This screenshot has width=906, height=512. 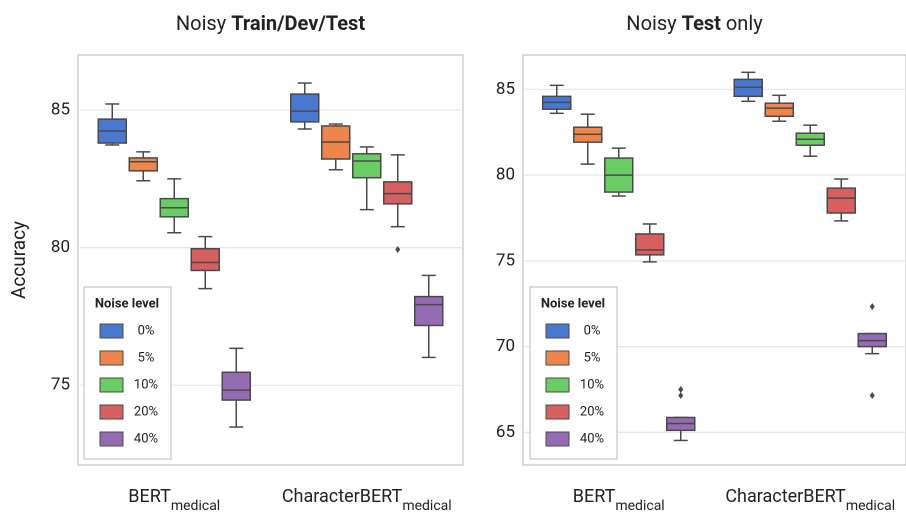 What do you see at coordinates (505, 346) in the screenshot?
I see `y-tick-label: 70` at bounding box center [505, 346].